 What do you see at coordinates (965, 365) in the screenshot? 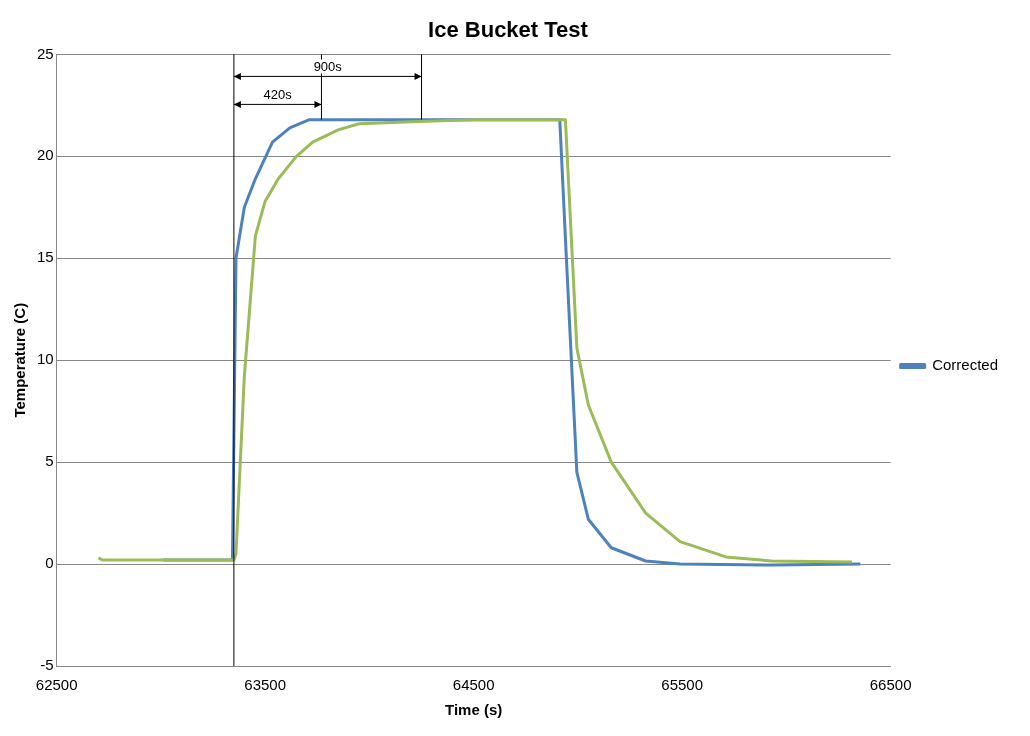
I see `legend-label: Corrected` at bounding box center [965, 365].